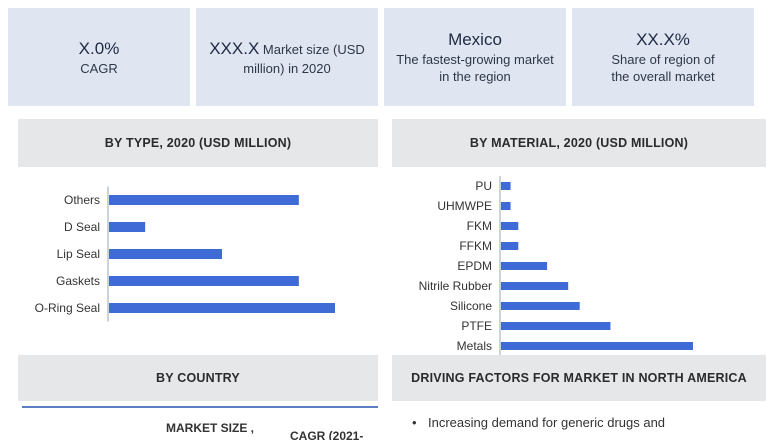  I want to click on kpi-fastest-label-2: in the region, so click(475, 76).